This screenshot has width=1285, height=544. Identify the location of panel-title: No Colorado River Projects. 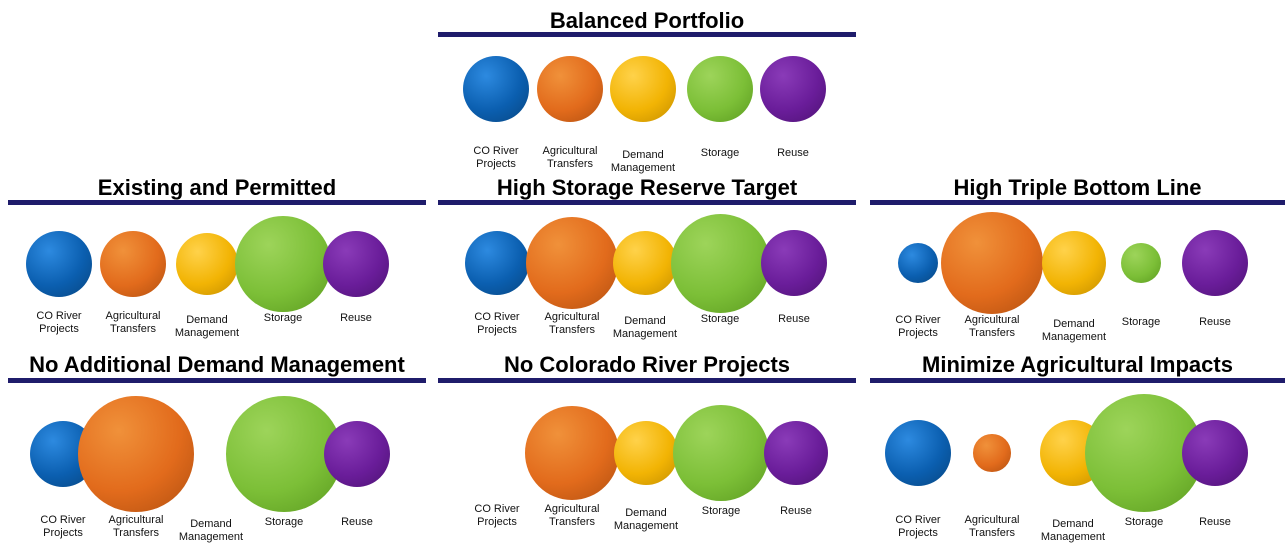
(647, 364).